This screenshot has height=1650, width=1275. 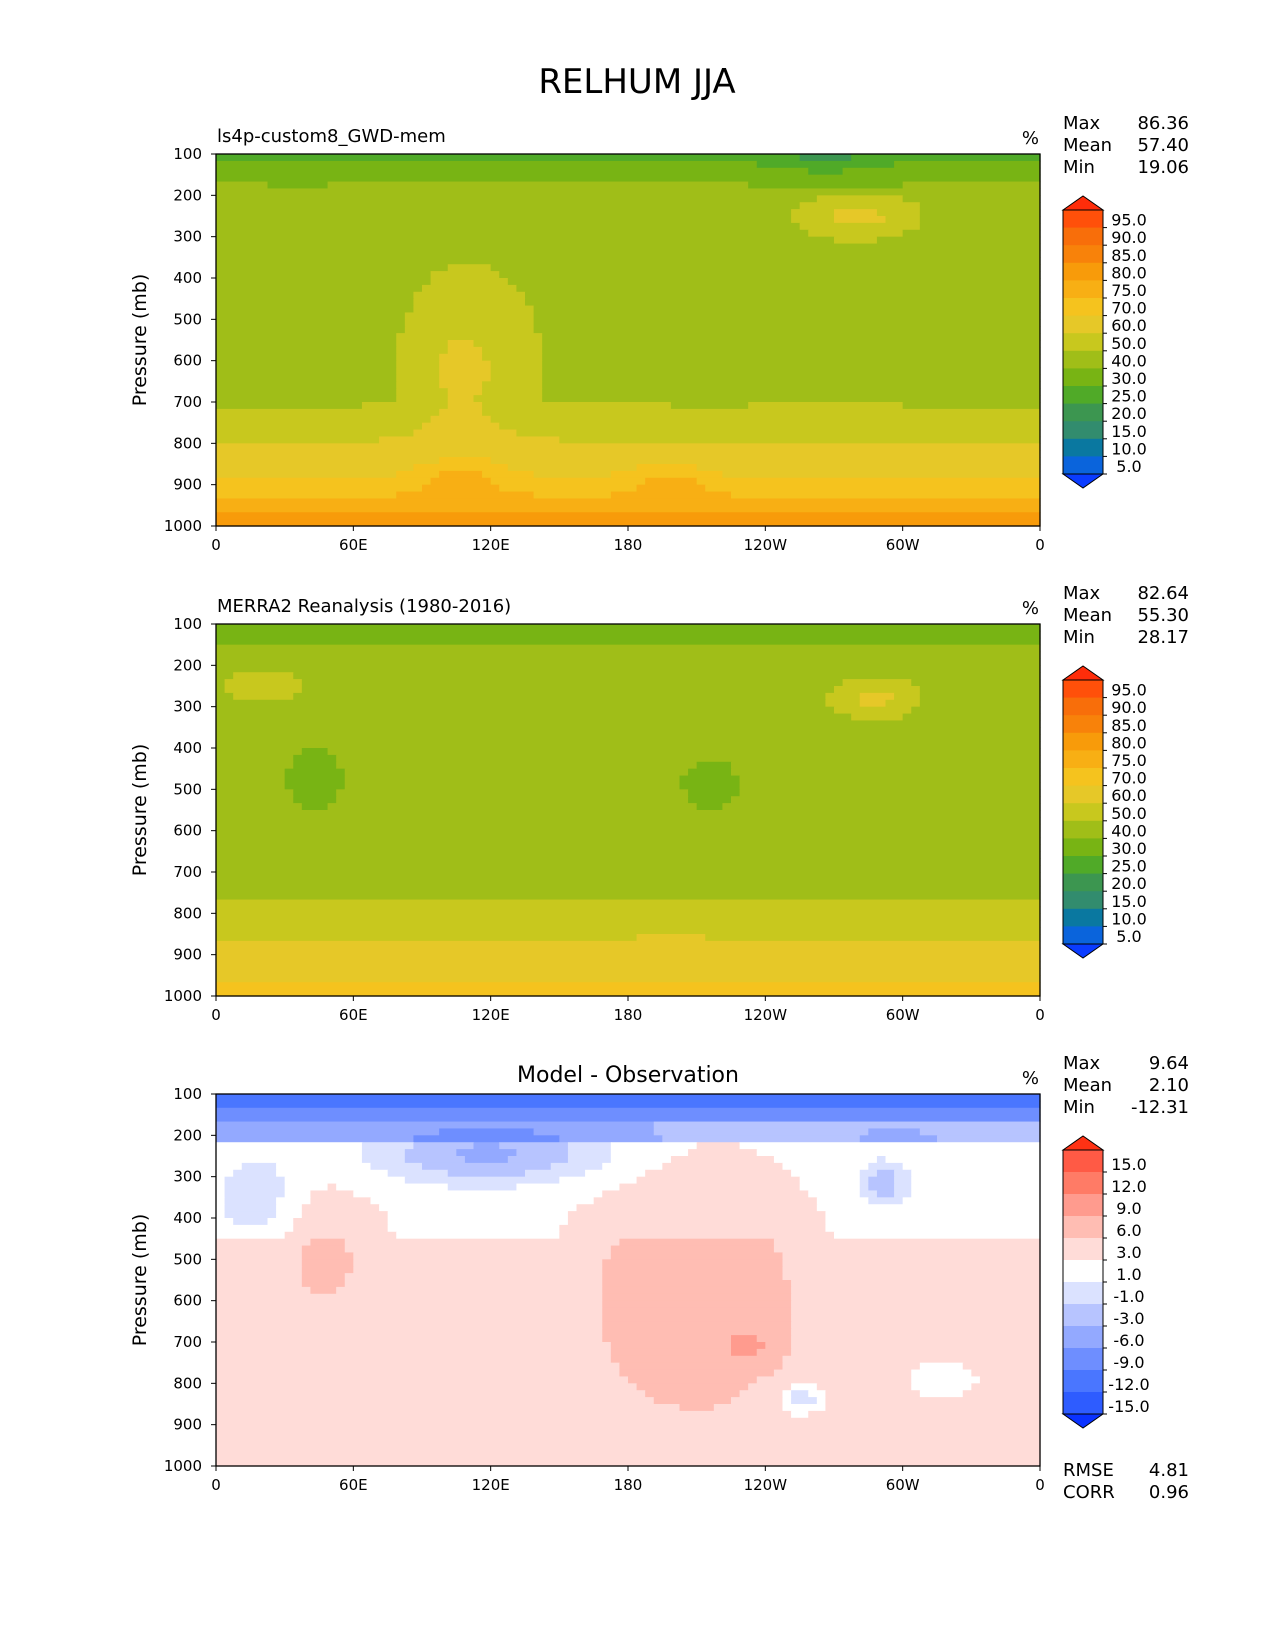 I want to click on figure-title: RELHUM JJA, so click(x=636, y=82).